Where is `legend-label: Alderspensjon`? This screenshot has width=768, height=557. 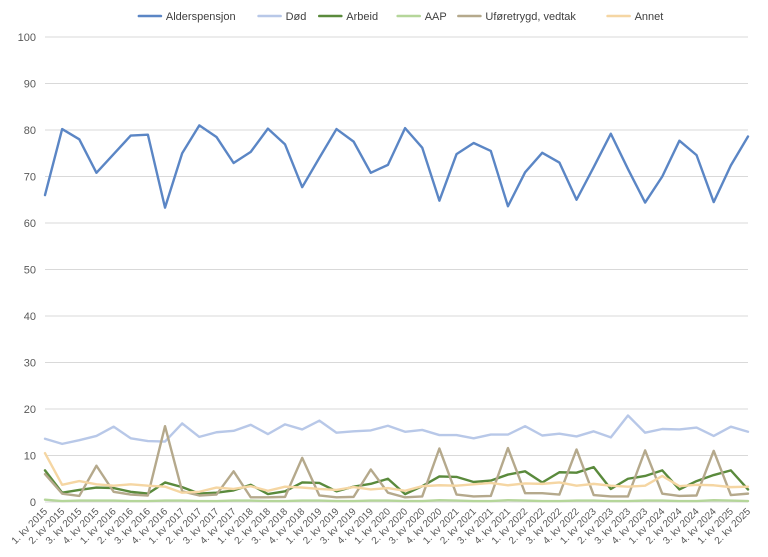 legend-label: Alderspensjon is located at coordinates (201, 17).